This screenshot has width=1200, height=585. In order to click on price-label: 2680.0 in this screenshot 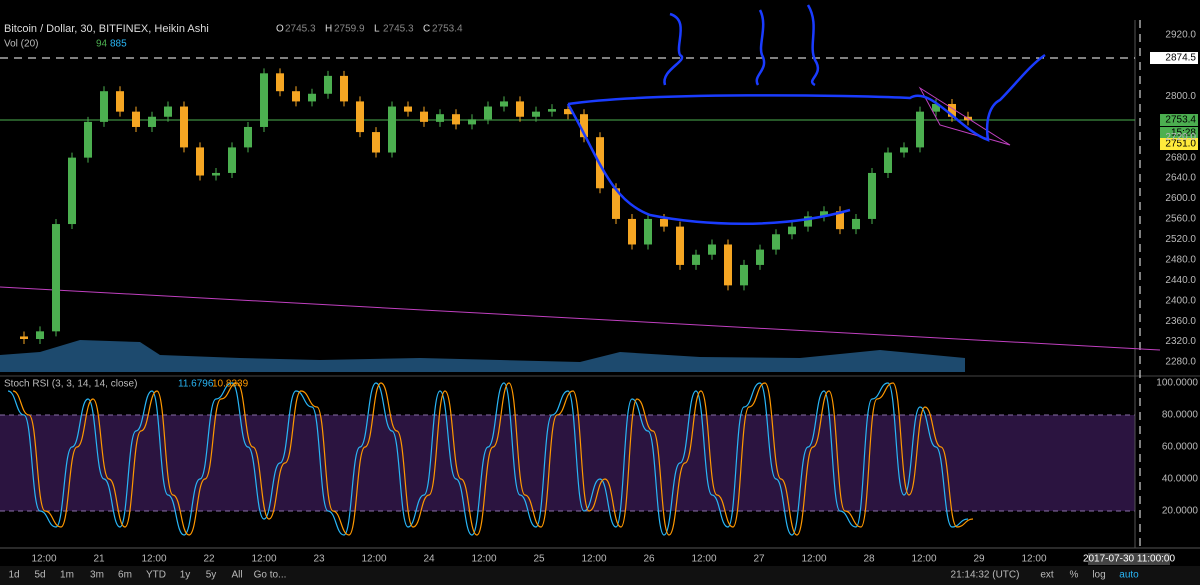, I will do `click(1180, 157)`.